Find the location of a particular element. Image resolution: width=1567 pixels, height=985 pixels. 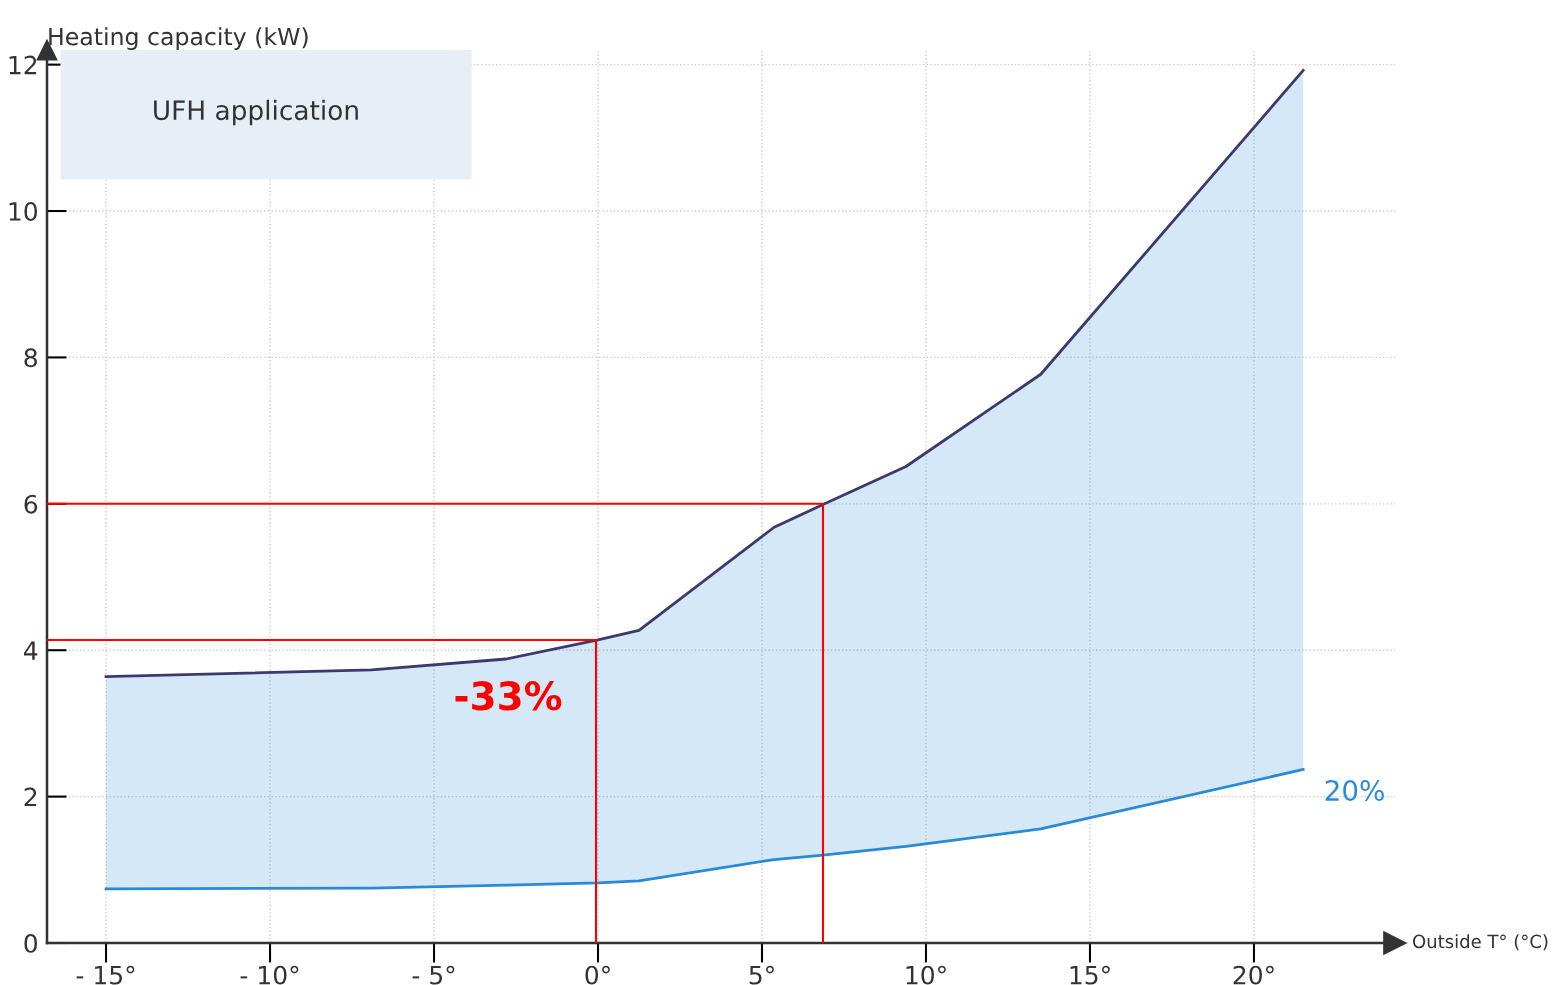

x-tick-label: - 15° is located at coordinates (105, 975).